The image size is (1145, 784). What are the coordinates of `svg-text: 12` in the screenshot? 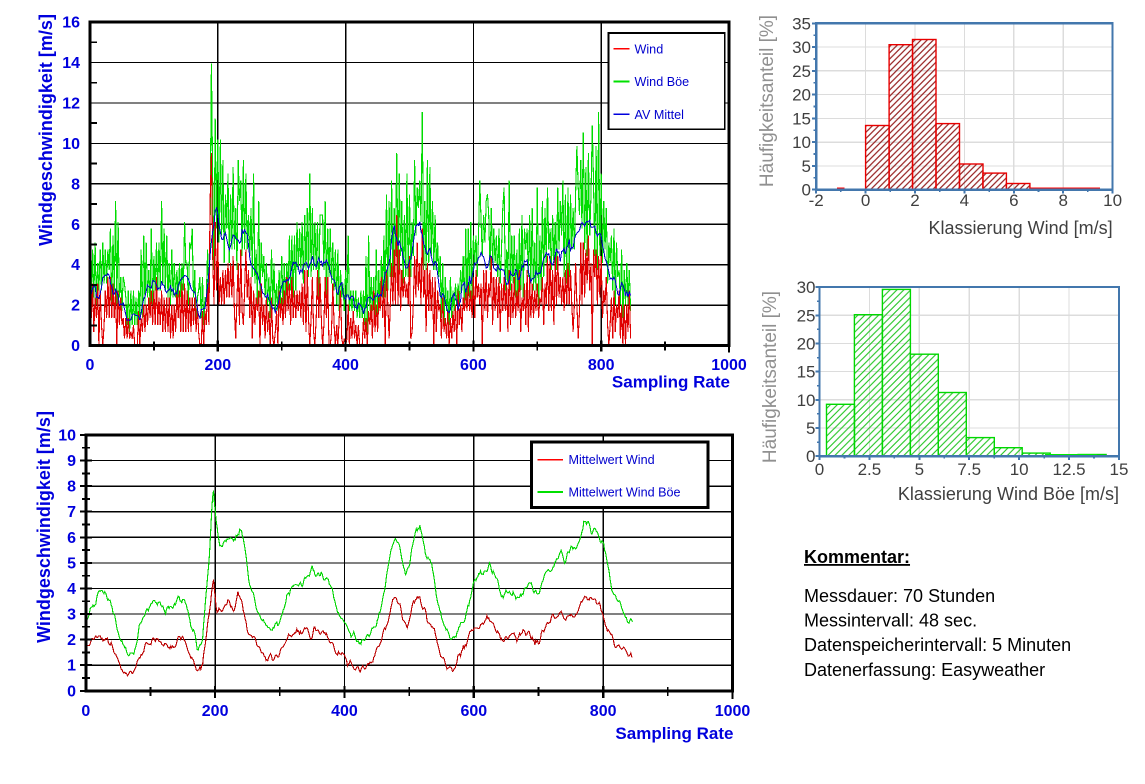 It's located at (71, 103).